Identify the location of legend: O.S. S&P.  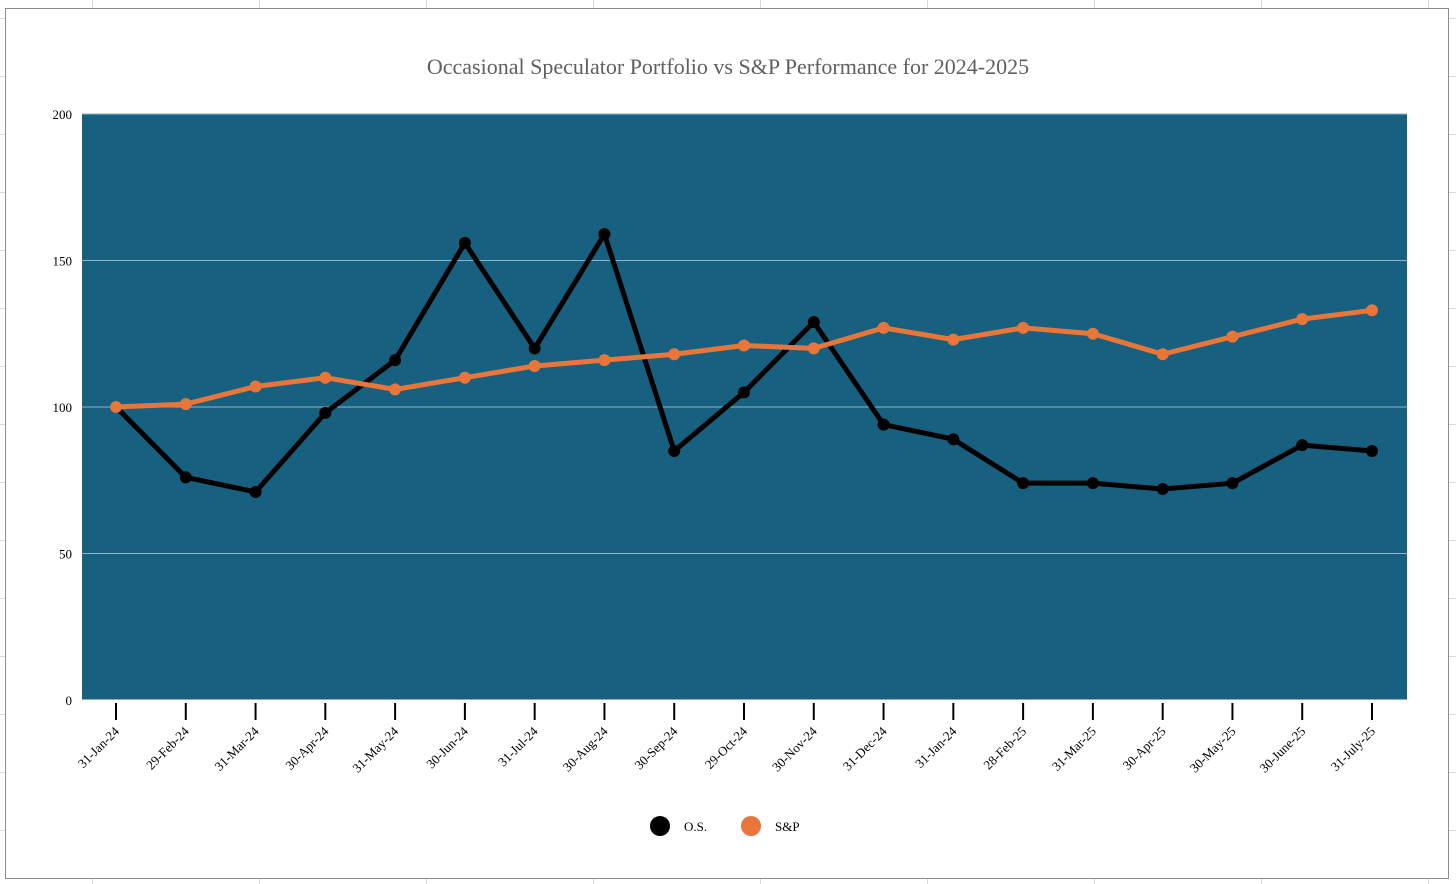
(725, 826).